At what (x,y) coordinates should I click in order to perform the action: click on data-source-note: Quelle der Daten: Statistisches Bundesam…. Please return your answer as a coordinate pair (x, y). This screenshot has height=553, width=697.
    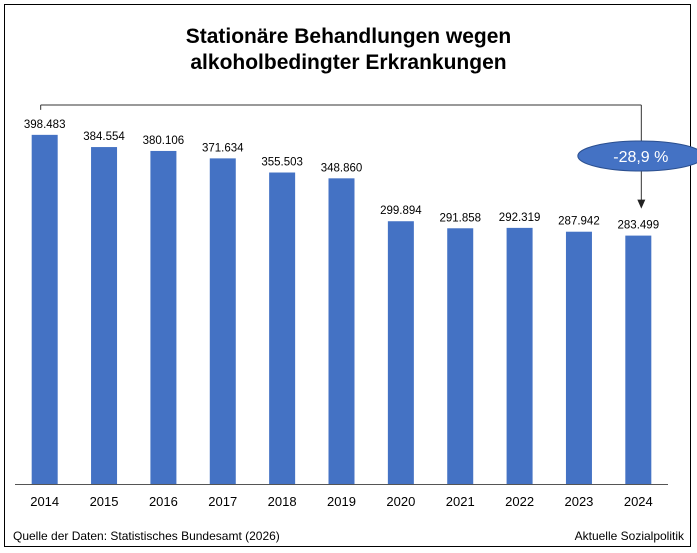
    Looking at the image, I should click on (146, 536).